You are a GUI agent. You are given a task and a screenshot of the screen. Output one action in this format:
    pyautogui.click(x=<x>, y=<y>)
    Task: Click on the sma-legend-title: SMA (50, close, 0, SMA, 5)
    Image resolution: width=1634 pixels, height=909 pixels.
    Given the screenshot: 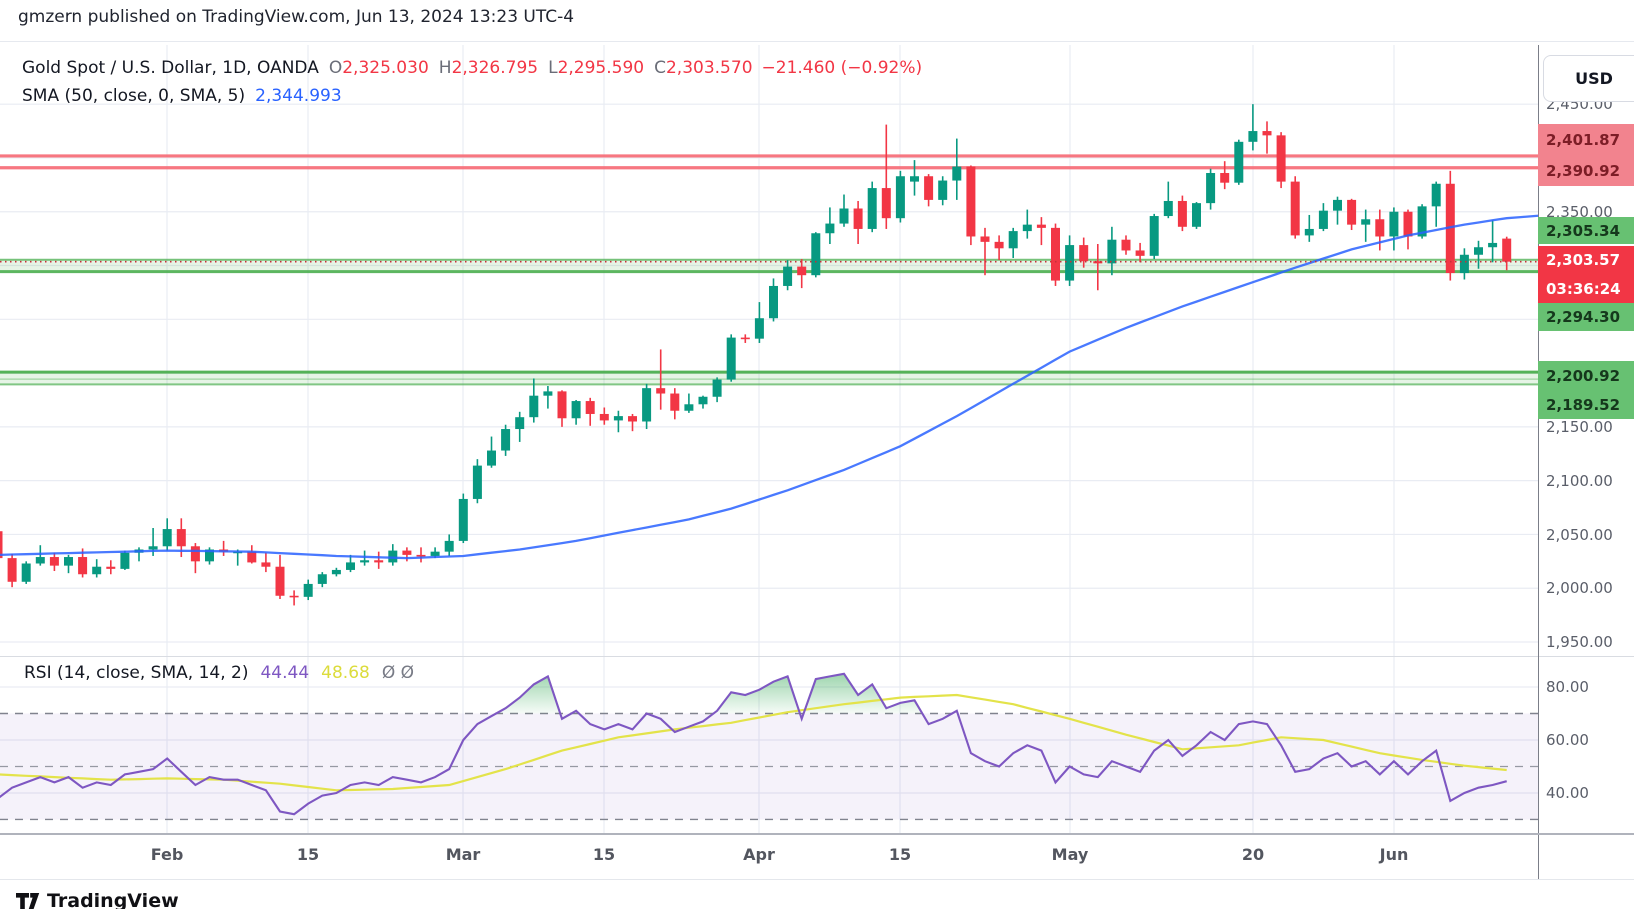 What is the action you would take?
    pyautogui.click(x=134, y=96)
    